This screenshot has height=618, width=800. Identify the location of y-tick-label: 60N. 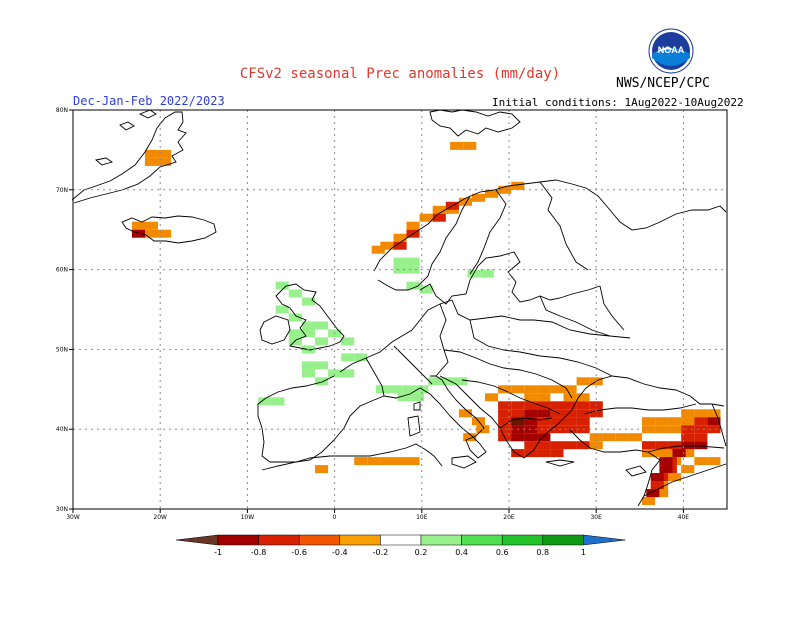
(62, 270).